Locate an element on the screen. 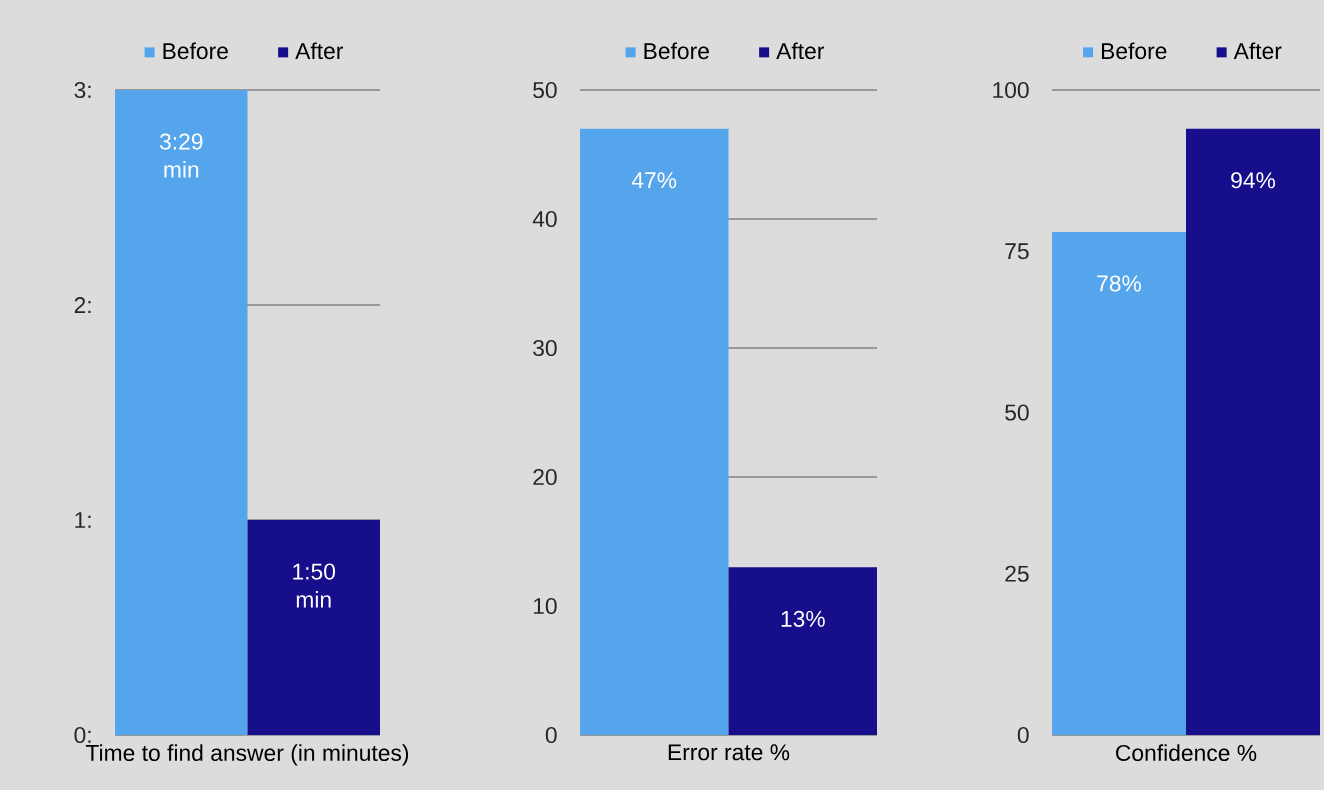 Image resolution: width=1324 pixels, height=790 pixels. y-tick-label: 30 is located at coordinates (545, 348).